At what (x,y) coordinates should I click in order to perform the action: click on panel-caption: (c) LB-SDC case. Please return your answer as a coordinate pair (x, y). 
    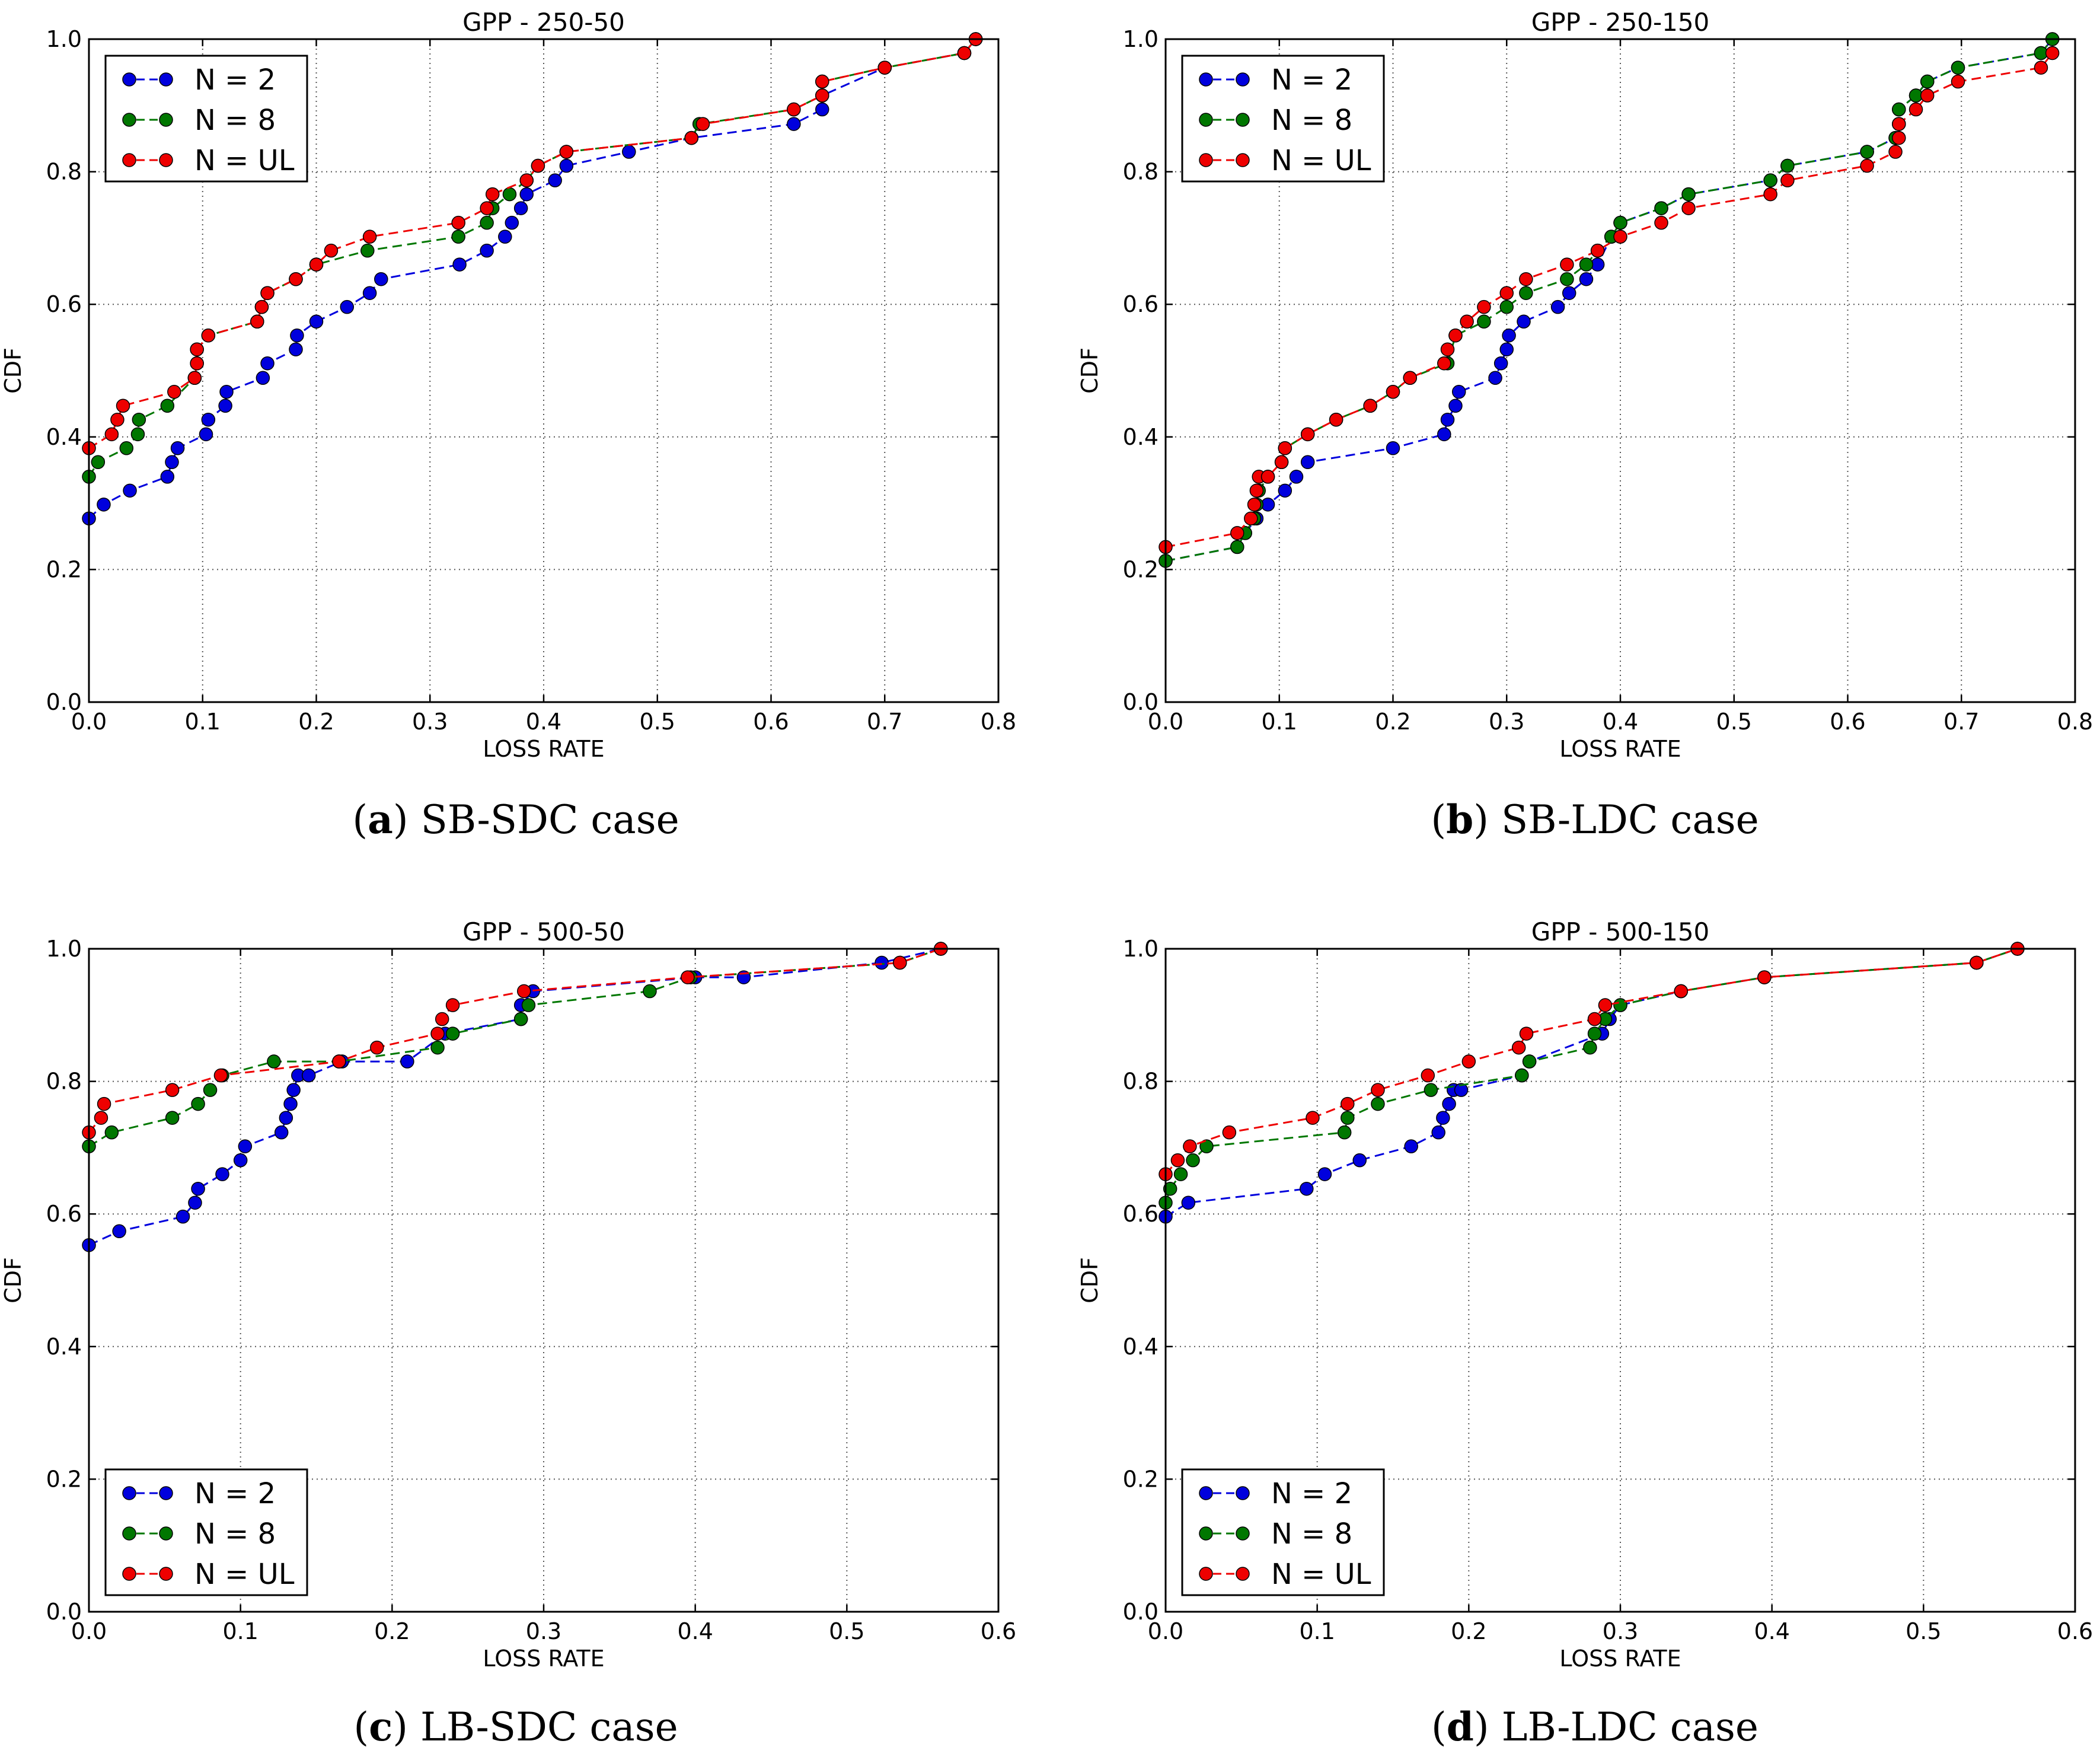
    Looking at the image, I should click on (515, 1727).